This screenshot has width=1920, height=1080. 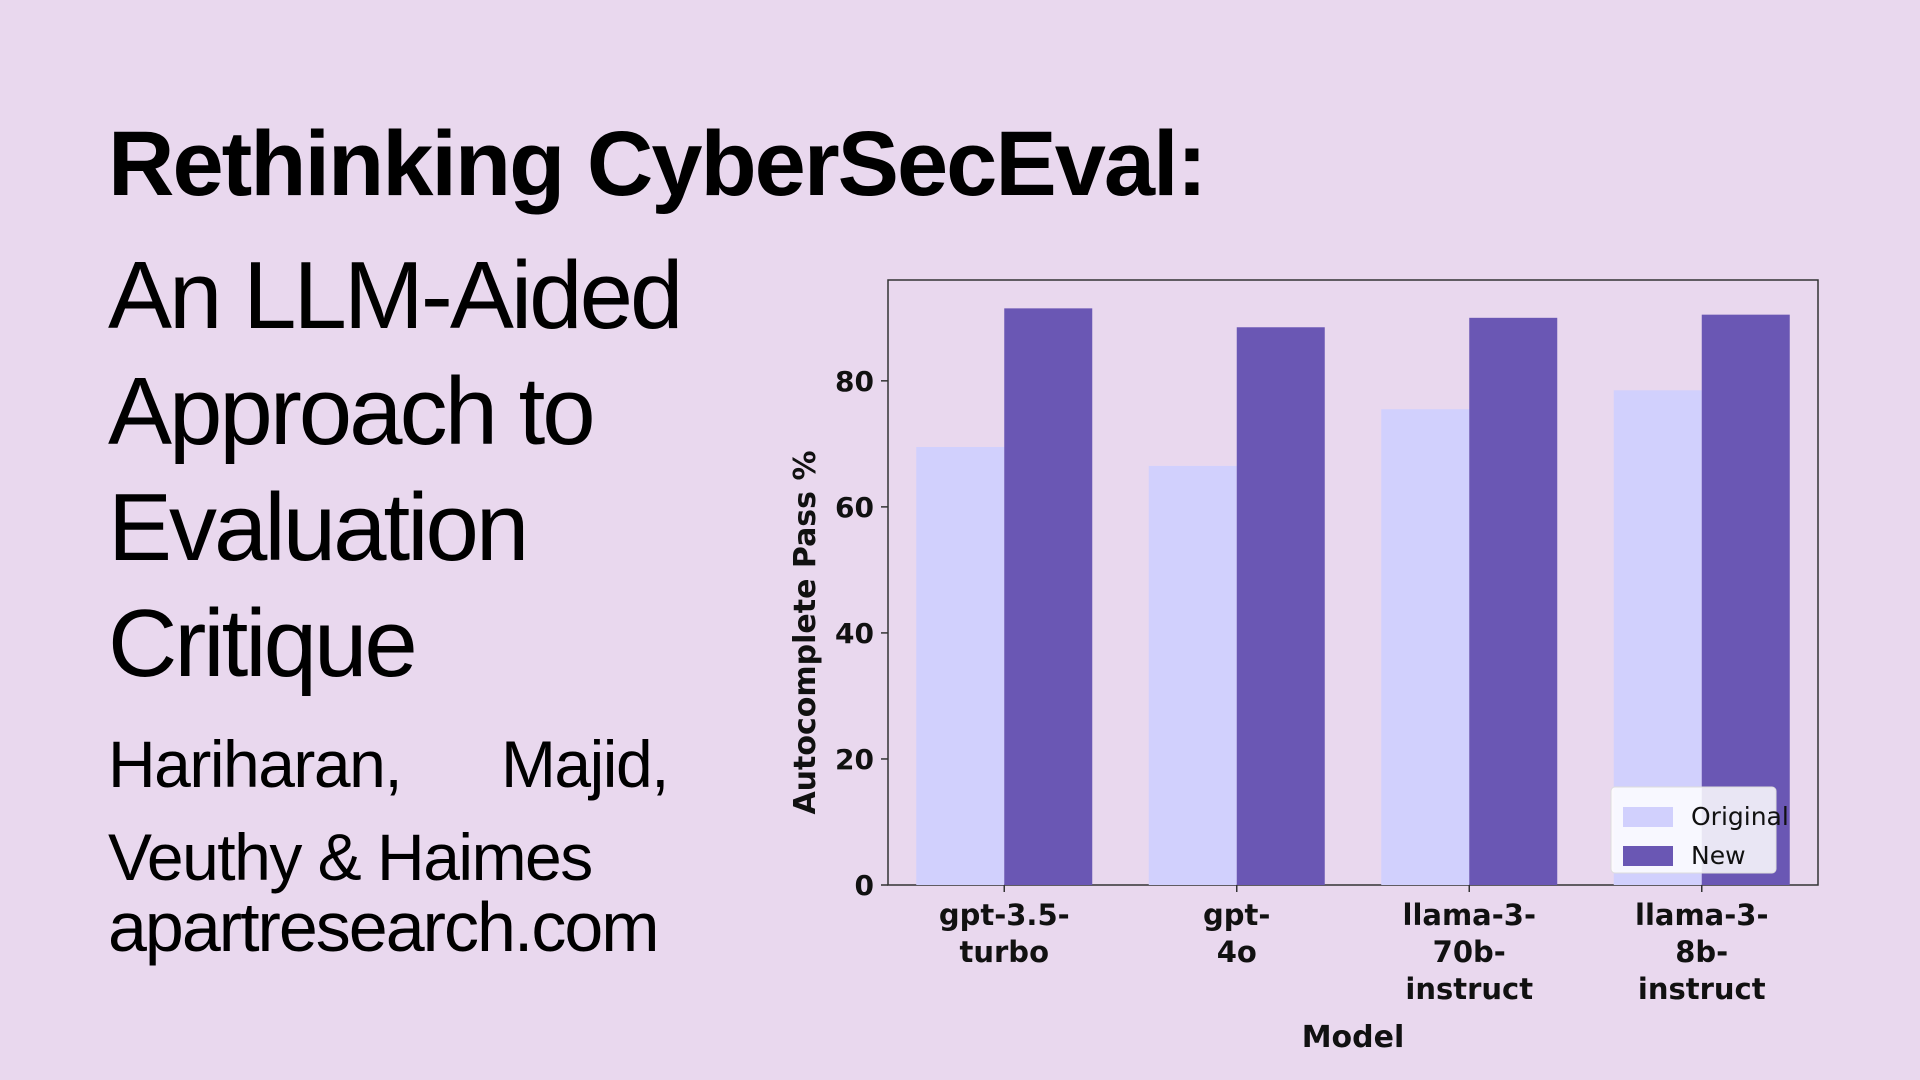 I want to click on x-tick-label: gpt-3.5-, so click(x=1004, y=915).